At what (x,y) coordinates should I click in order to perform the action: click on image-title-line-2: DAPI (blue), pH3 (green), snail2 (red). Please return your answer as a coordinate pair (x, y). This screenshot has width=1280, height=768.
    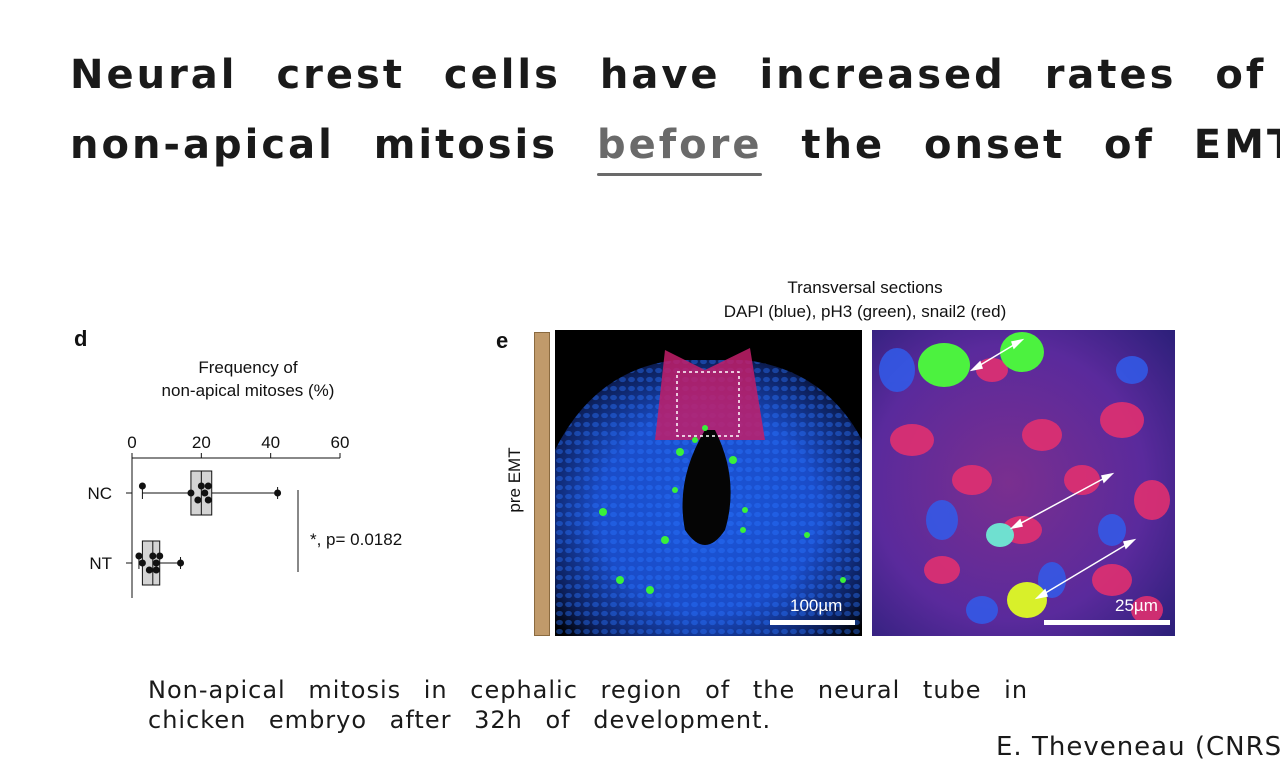
    Looking at the image, I should click on (865, 311).